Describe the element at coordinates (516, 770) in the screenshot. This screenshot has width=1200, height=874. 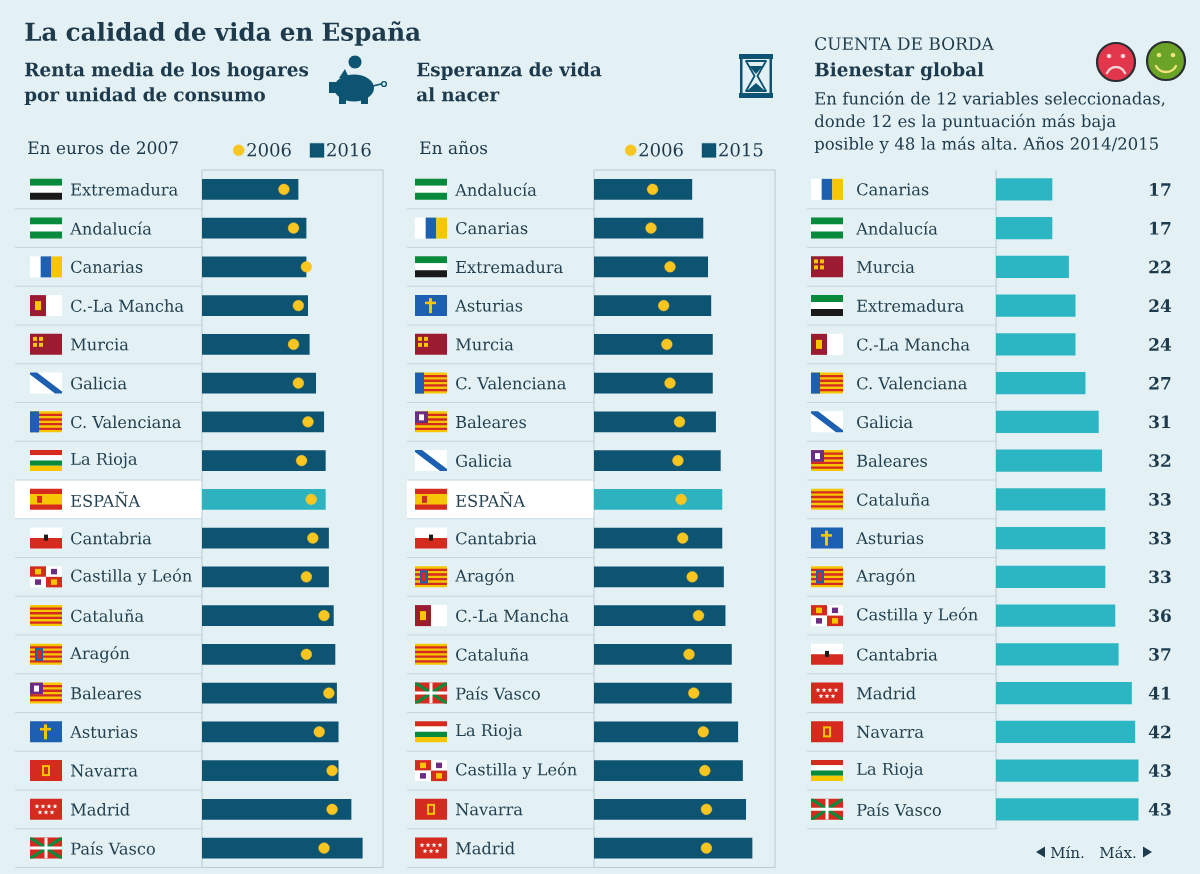
I see `y-tick-label: Castilla y León` at that location.